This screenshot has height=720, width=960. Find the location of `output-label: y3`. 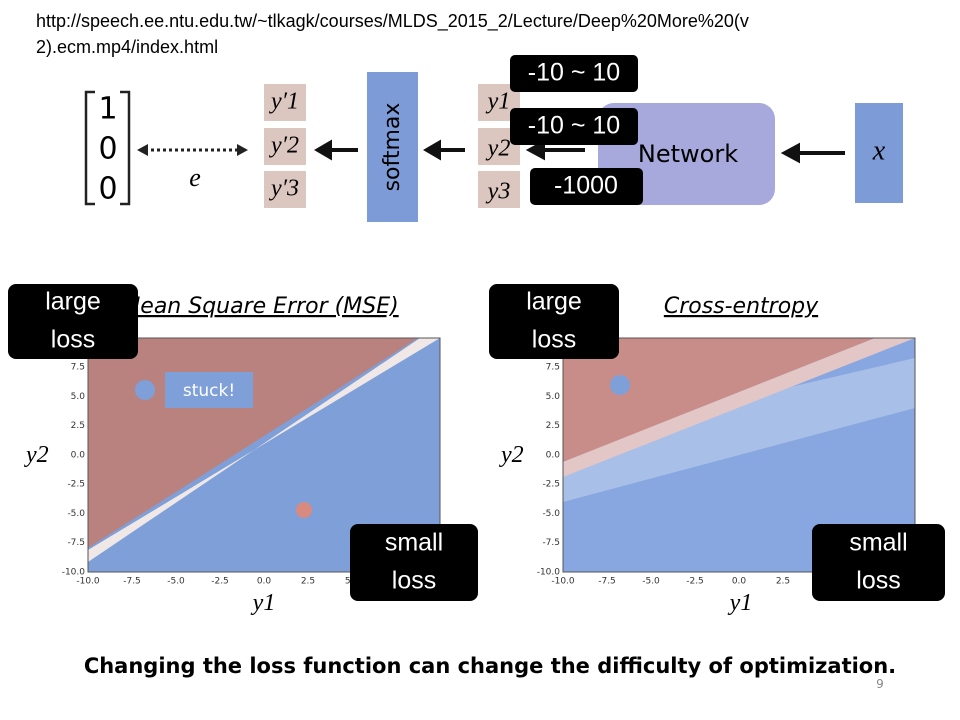

output-label: y3 is located at coordinates (498, 192).